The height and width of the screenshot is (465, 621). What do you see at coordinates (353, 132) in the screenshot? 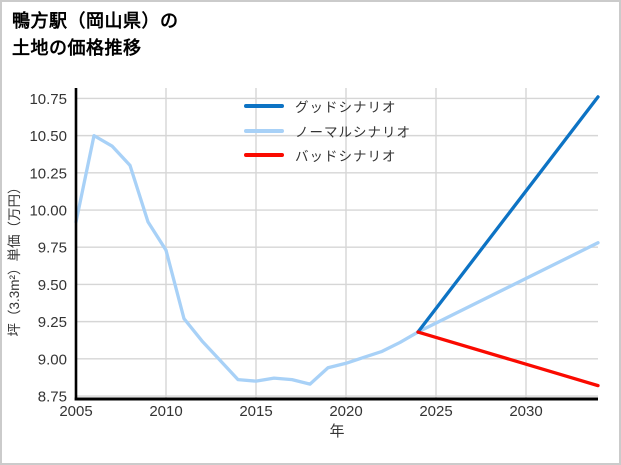
I see `legend-label: ノーマルシナリオ` at bounding box center [353, 132].